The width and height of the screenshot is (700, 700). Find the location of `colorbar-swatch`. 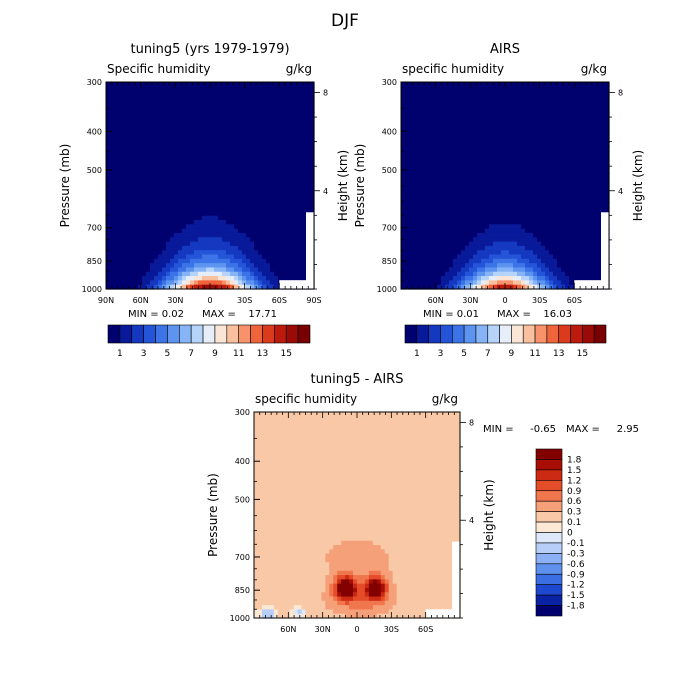

colorbar-swatch is located at coordinates (126, 334).